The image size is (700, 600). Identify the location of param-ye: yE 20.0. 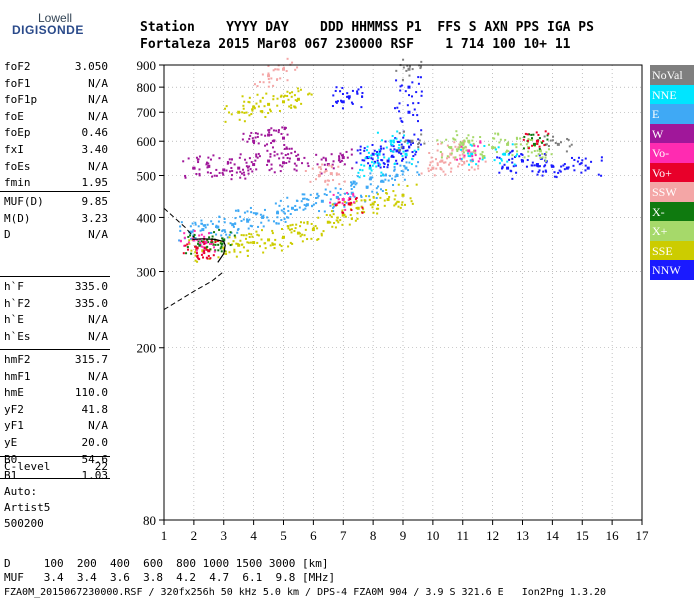
(56, 444).